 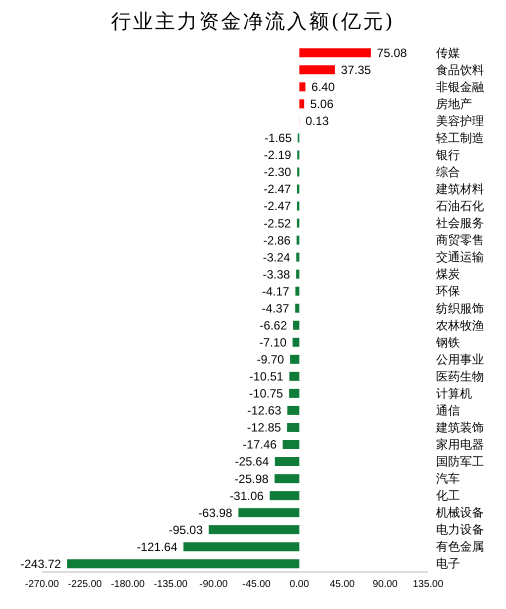 I want to click on x-tick-label: -270.00, so click(x=42, y=584).